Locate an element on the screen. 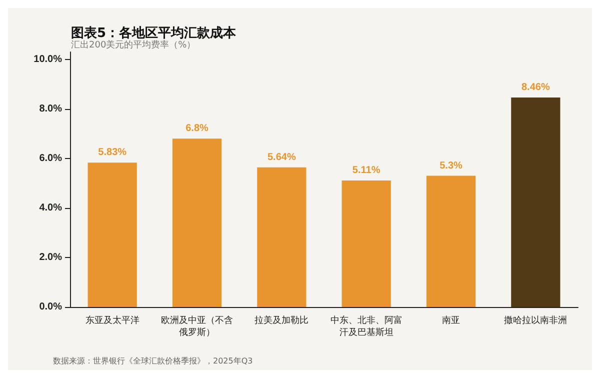  y-tick-label: 4.0% is located at coordinates (50, 208).